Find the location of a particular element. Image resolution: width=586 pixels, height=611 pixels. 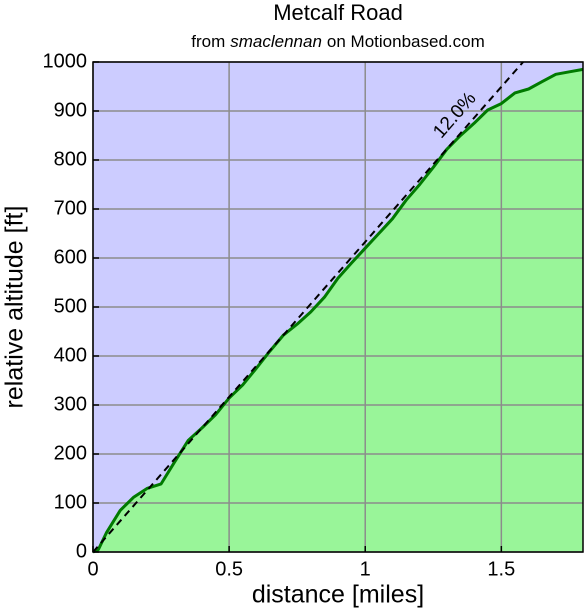

y-tick-label: 300 is located at coordinates (70, 404).